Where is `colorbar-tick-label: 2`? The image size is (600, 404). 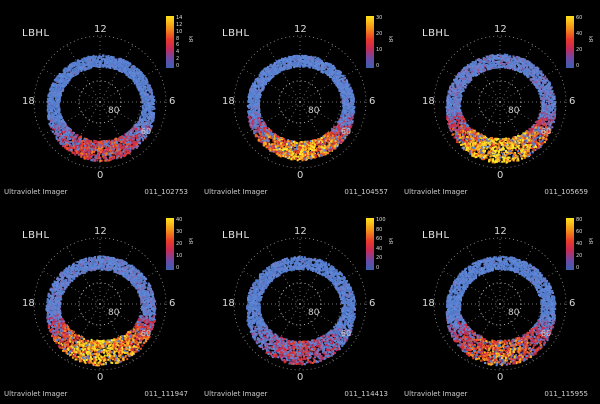 colorbar-tick-label: 2 is located at coordinates (178, 59).